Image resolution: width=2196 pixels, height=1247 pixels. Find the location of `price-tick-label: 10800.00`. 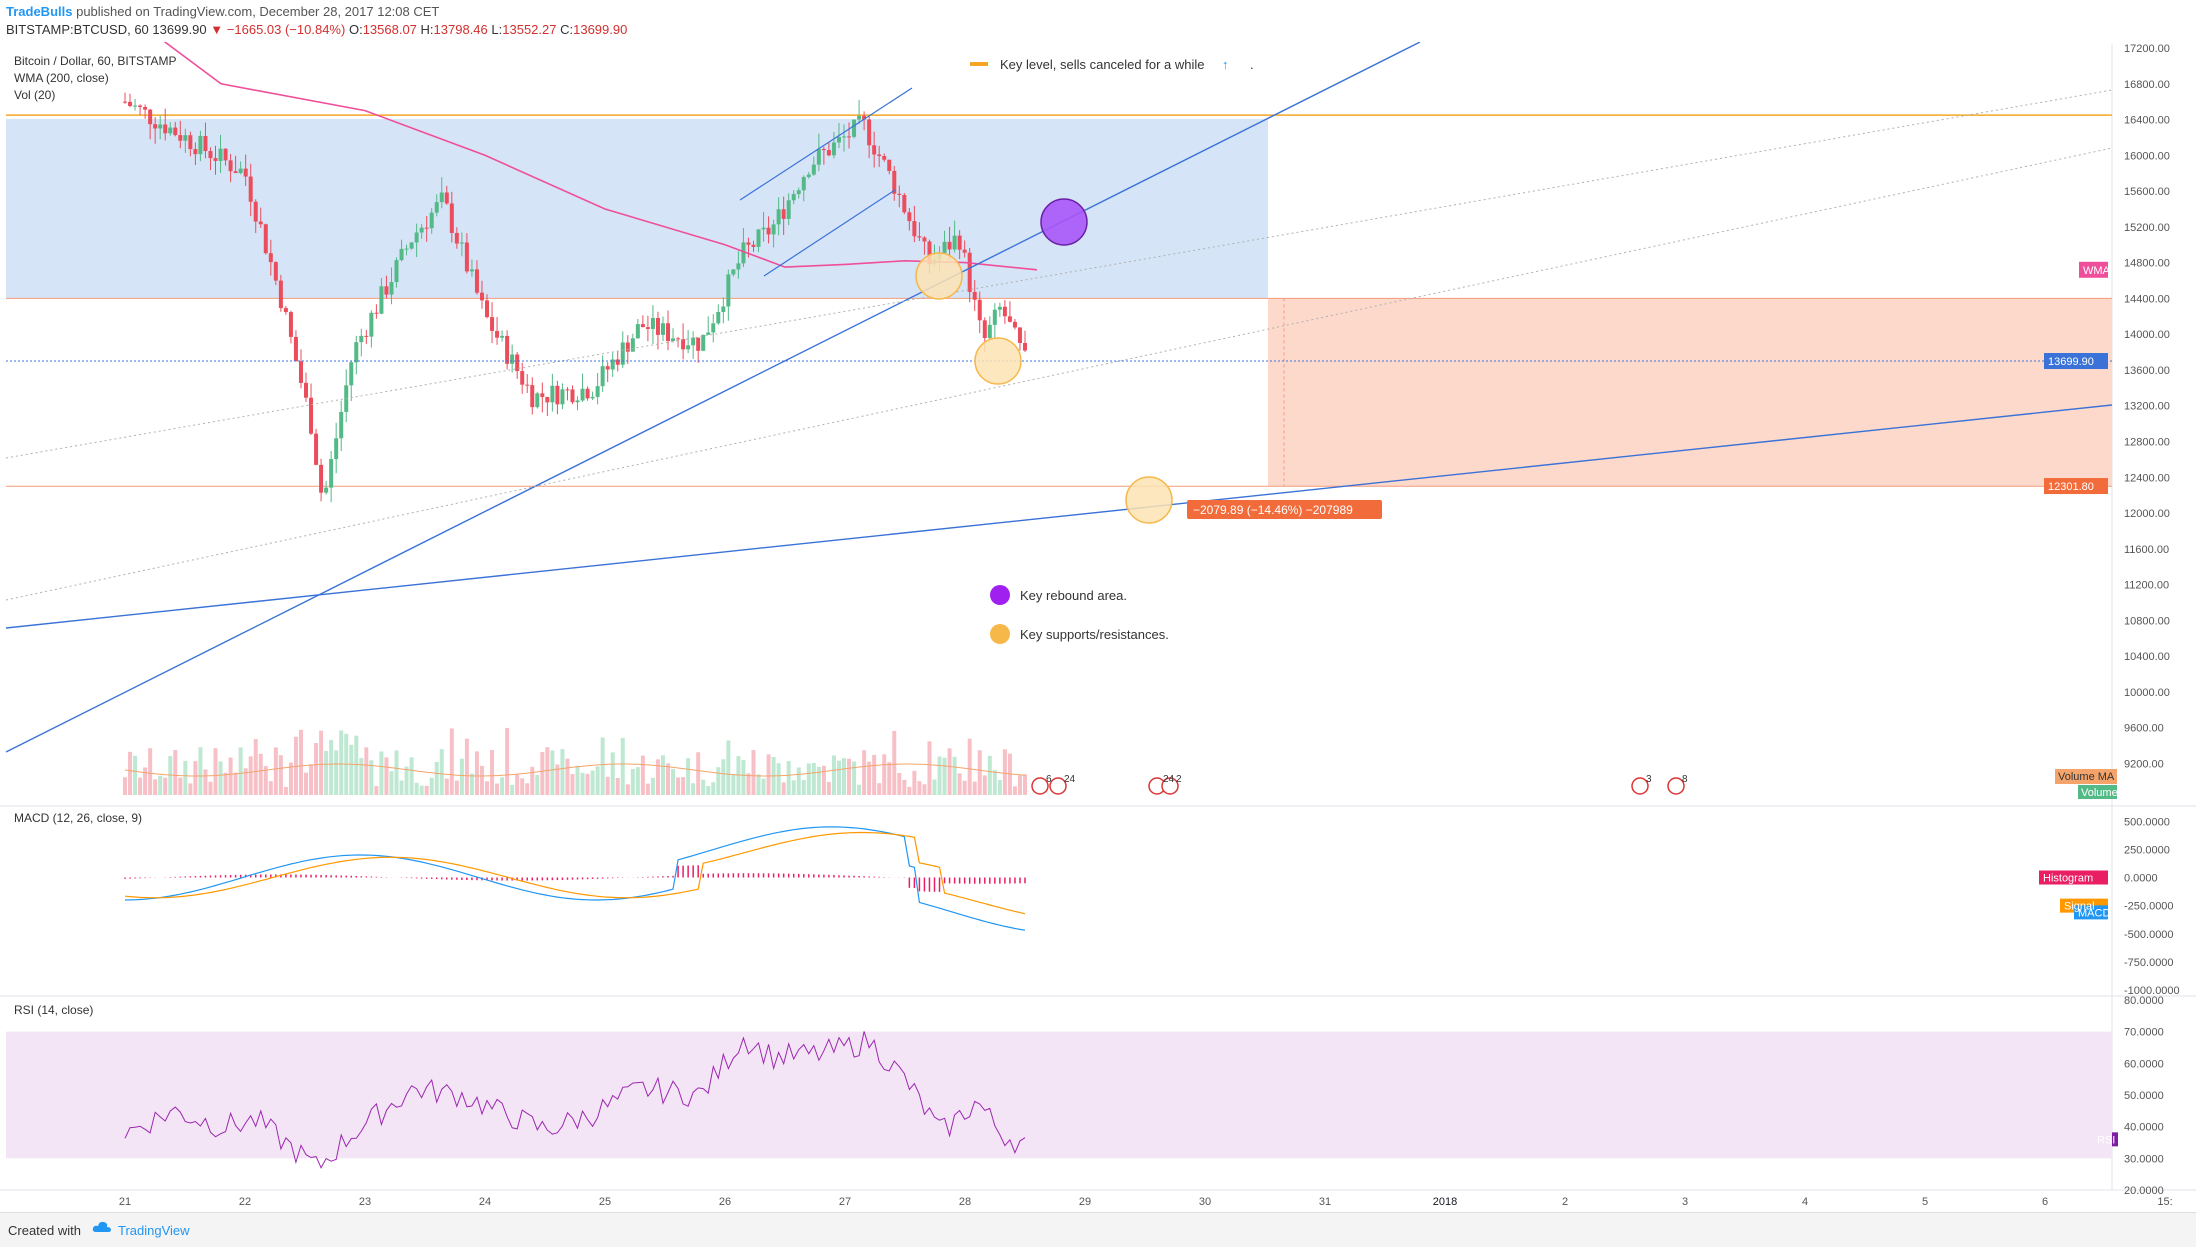

price-tick-label: 10800.00 is located at coordinates (2147, 621).